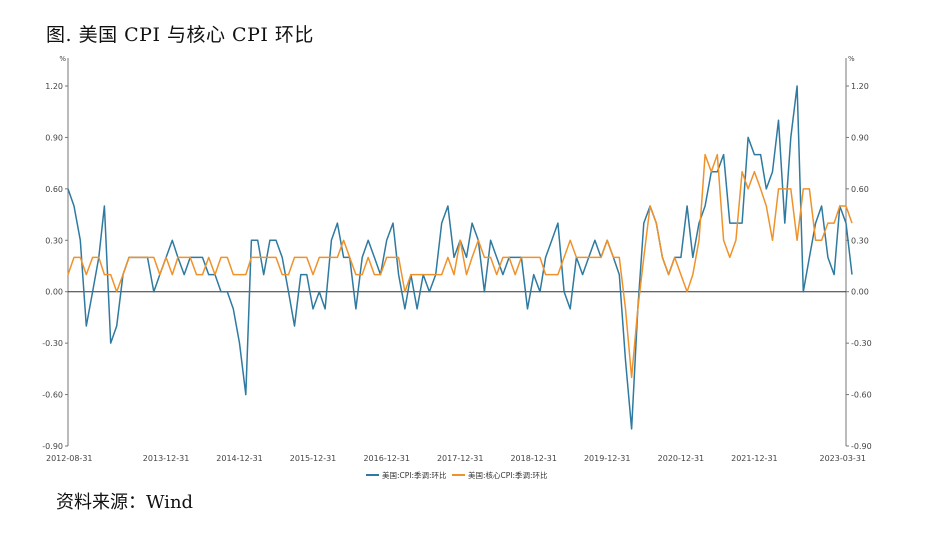 Image resolution: width=940 pixels, height=533 pixels. I want to click on x-tick-label: 2015-12-31, so click(313, 458).